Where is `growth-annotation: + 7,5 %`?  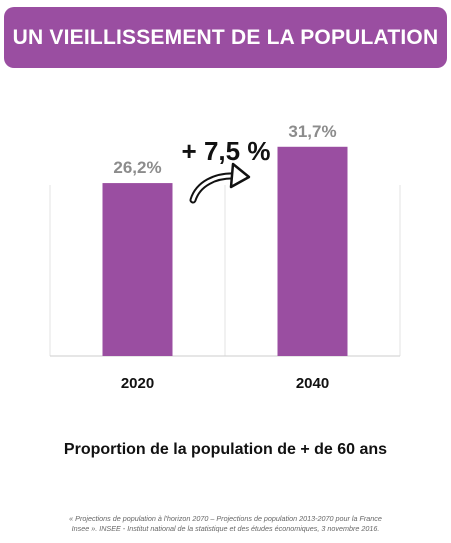
growth-annotation: + 7,5 % is located at coordinates (226, 151).